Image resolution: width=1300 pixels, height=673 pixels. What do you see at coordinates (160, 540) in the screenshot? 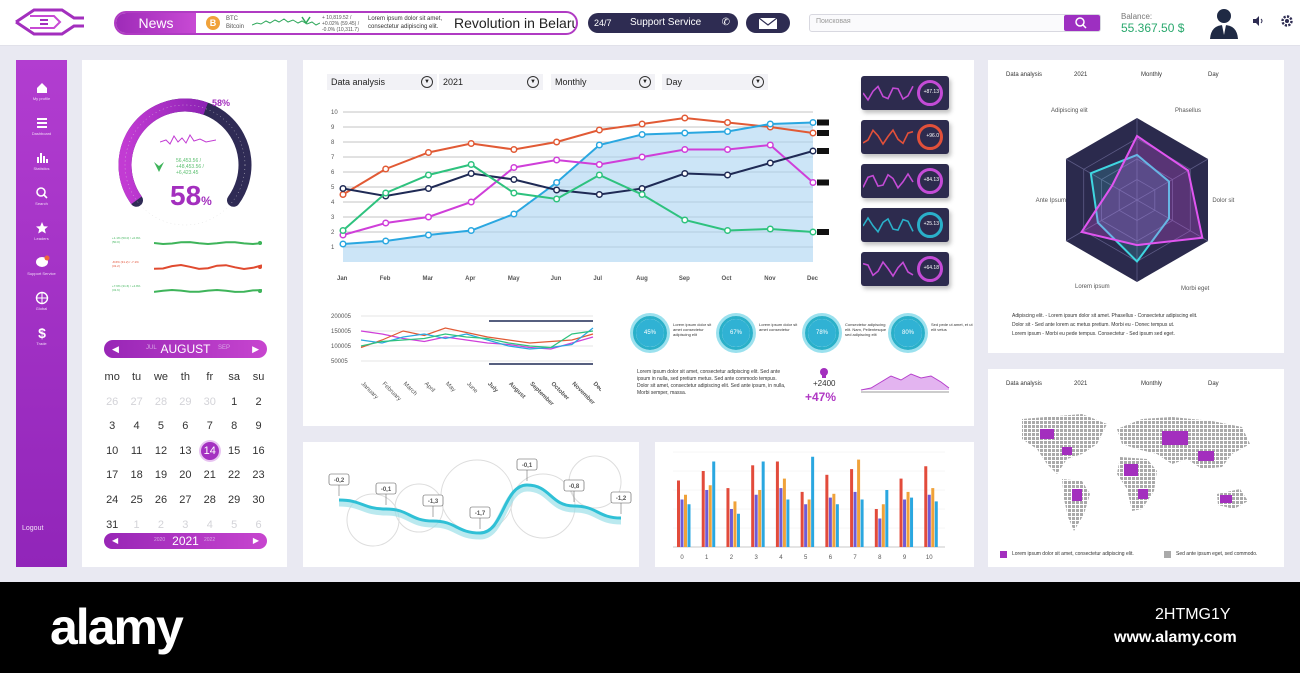
I see `prev-year-label: 2020` at bounding box center [160, 540].